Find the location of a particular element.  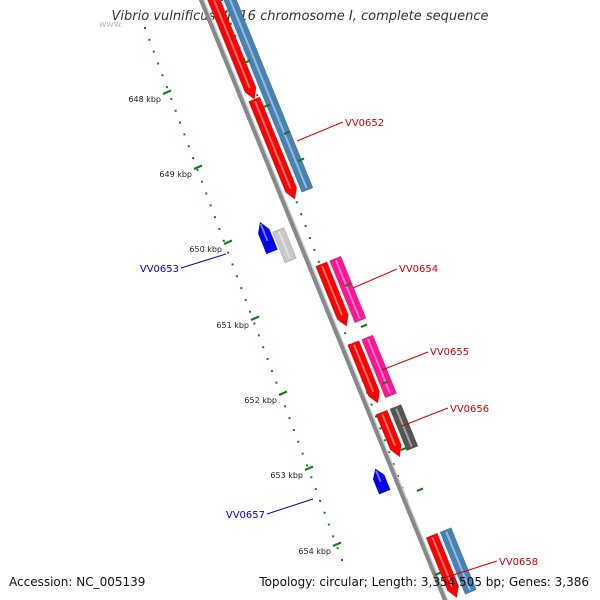

gene-block-vv0655 is located at coordinates (363, 372).